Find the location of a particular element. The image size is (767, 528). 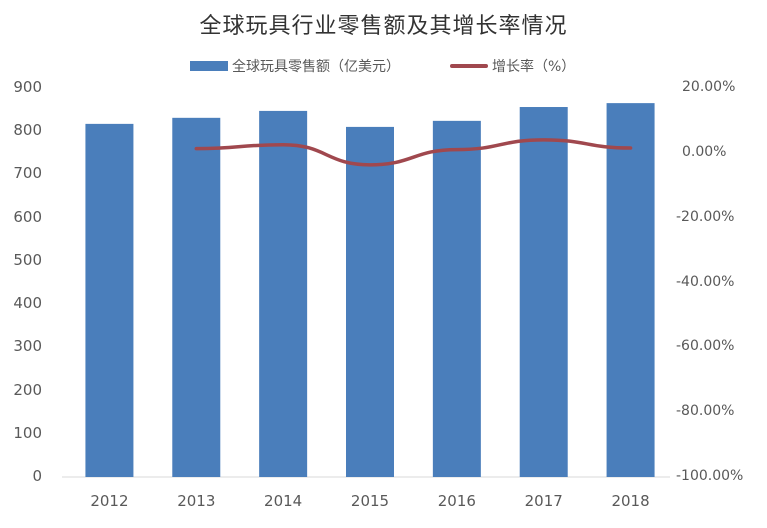

right-axis-tick: 0.00% is located at coordinates (704, 151).